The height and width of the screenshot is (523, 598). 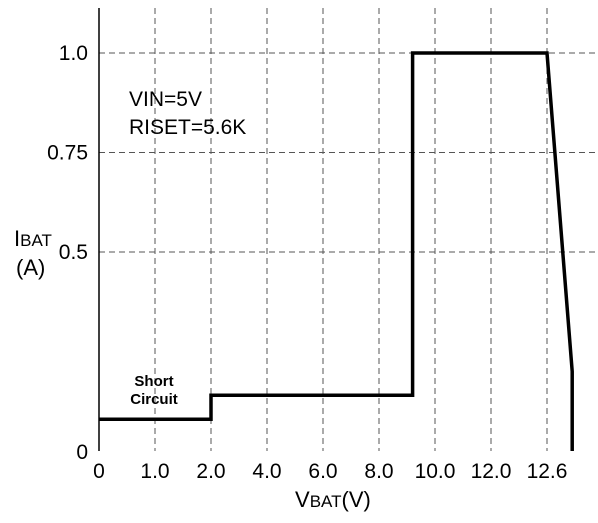 I want to click on x-axis-title-unit: (V), so click(x=356, y=499).